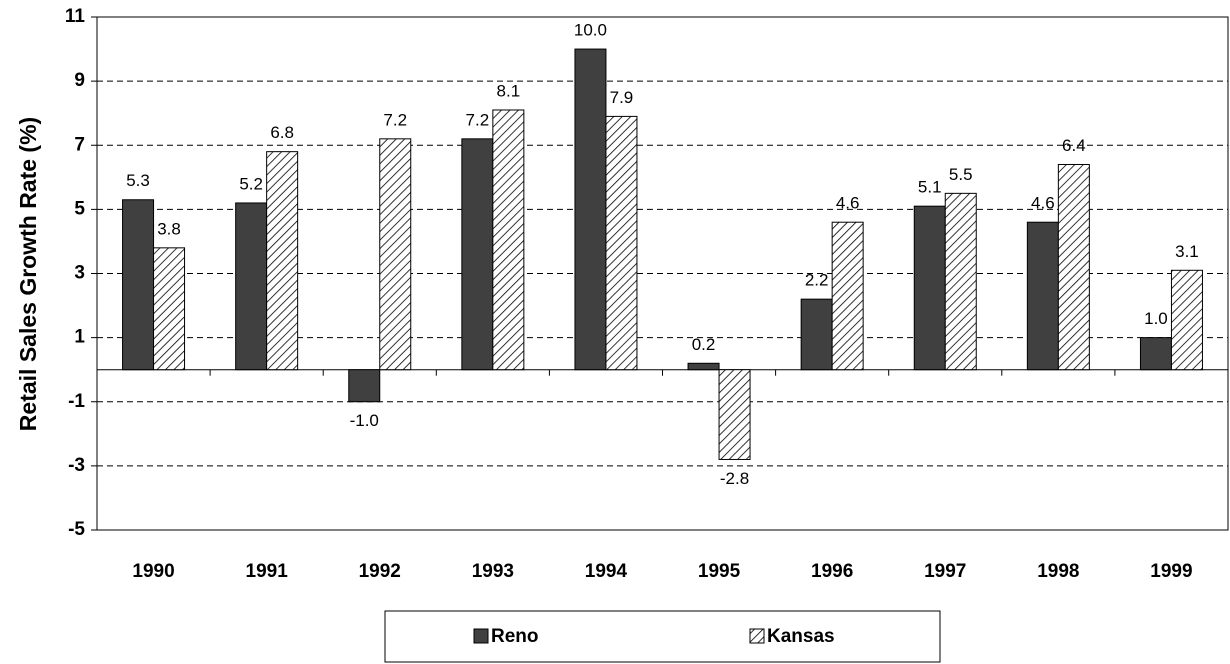 This screenshot has width=1230, height=664. What do you see at coordinates (76, 529) in the screenshot?
I see `y-tick-label: -5` at bounding box center [76, 529].